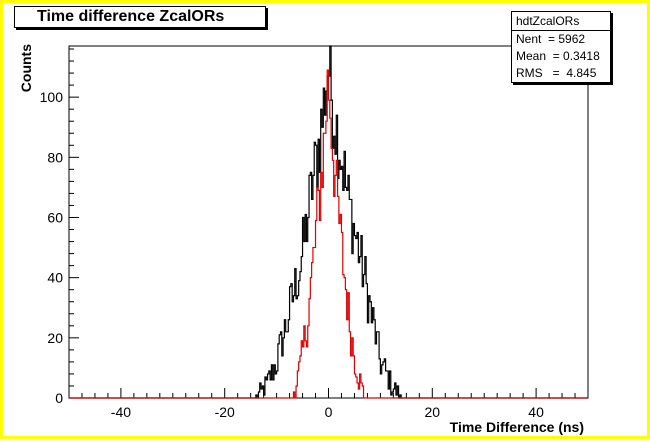 This screenshot has width=650, height=442. Describe the element at coordinates (517, 427) in the screenshot. I see `x-axis-label: Time Difference (ns)` at that location.